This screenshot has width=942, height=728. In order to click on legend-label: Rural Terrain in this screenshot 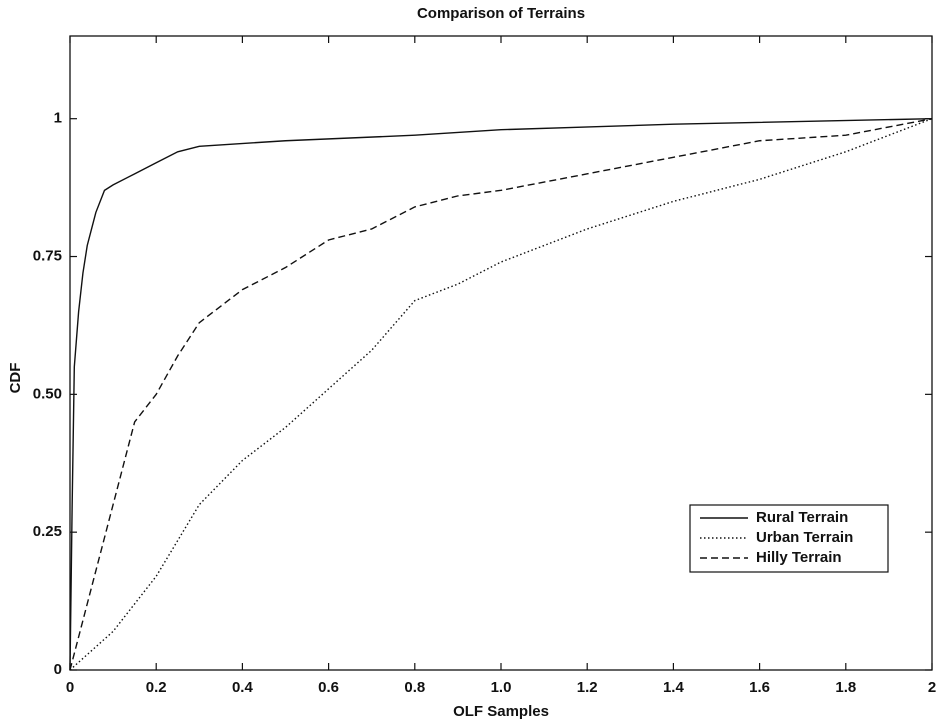, I will do `click(802, 517)`.